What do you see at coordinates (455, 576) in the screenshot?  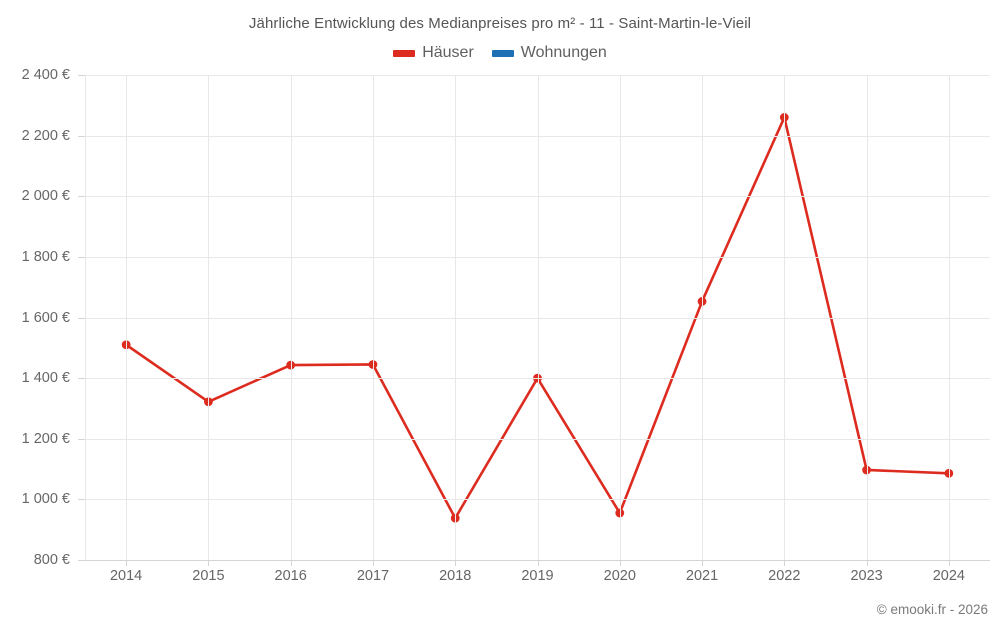 I see `x-axis-tick-label: 2018` at bounding box center [455, 576].